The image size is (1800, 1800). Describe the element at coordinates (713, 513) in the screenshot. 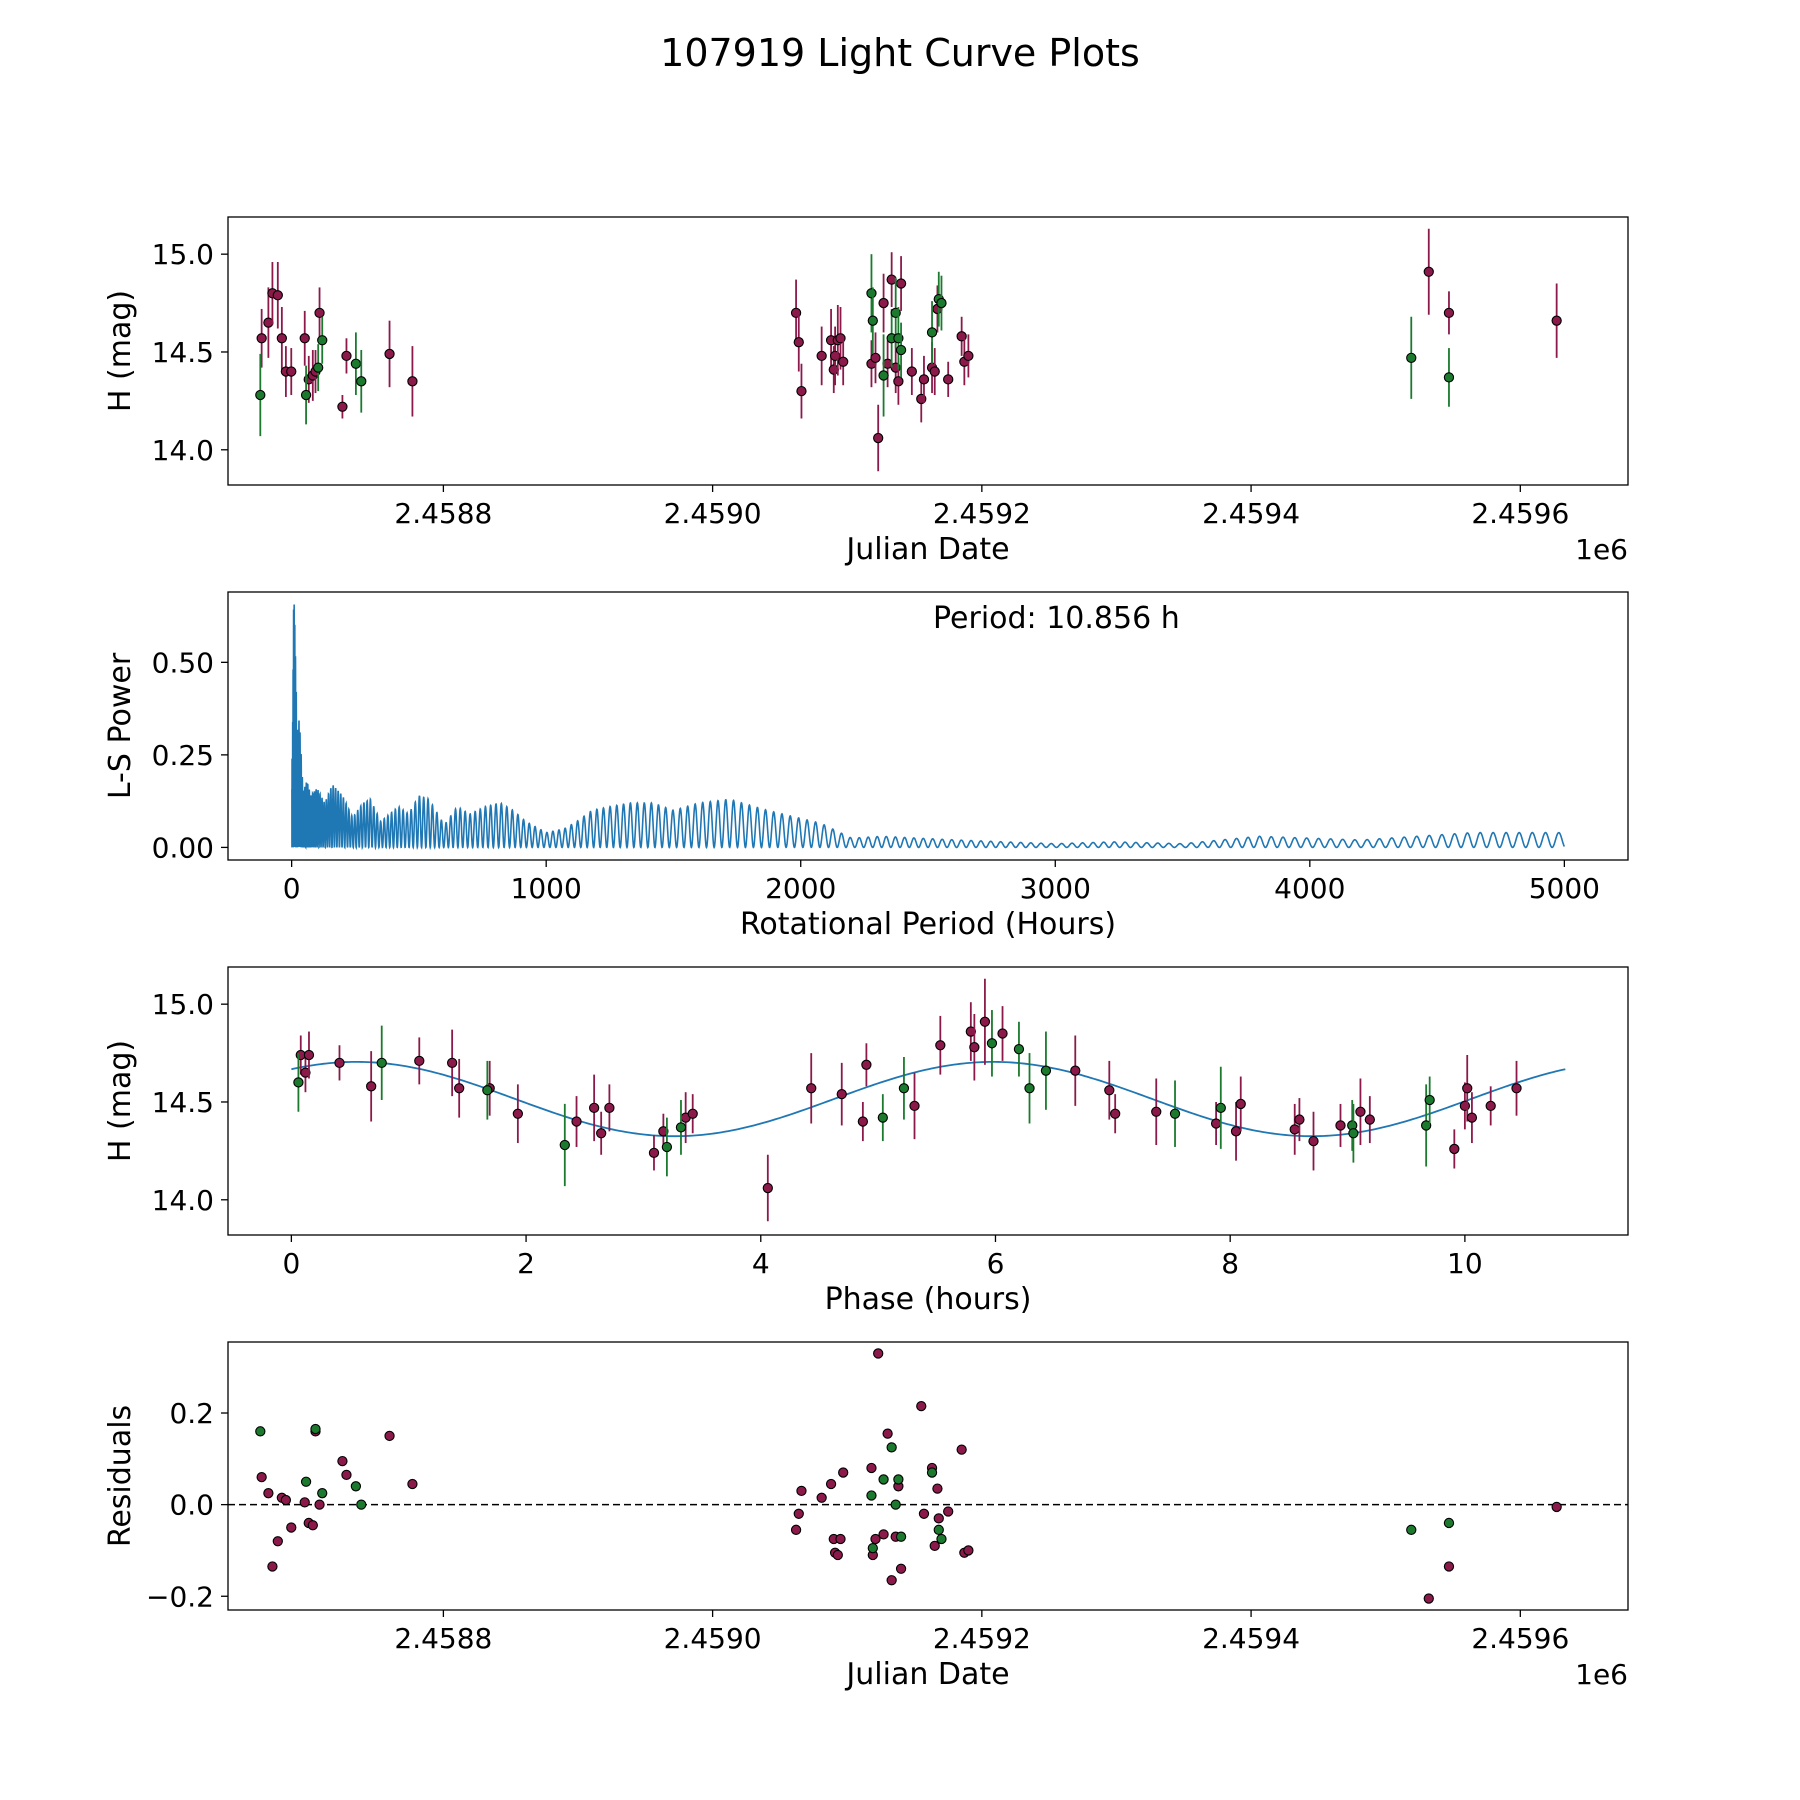

I see `lightcurve-xtick-label: 2.4590` at that location.